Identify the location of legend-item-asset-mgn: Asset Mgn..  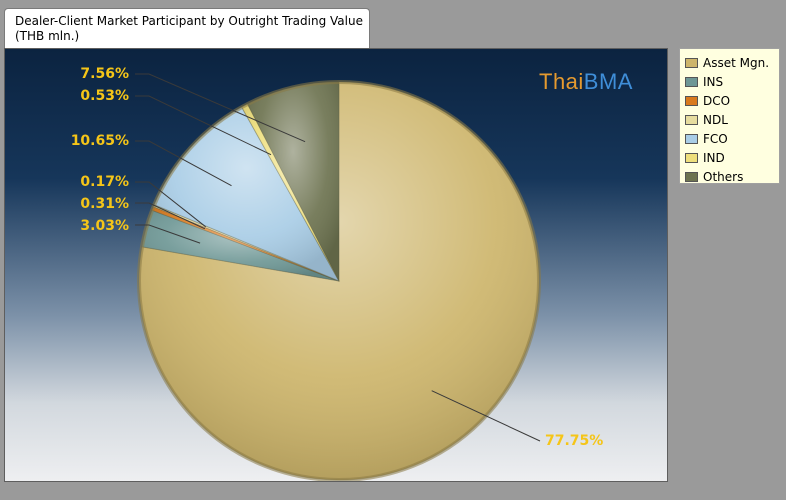
(729, 62).